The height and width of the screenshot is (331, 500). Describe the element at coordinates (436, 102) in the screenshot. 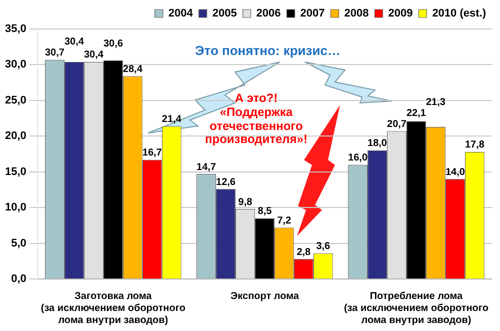

I see `data-label: 21,3` at that location.